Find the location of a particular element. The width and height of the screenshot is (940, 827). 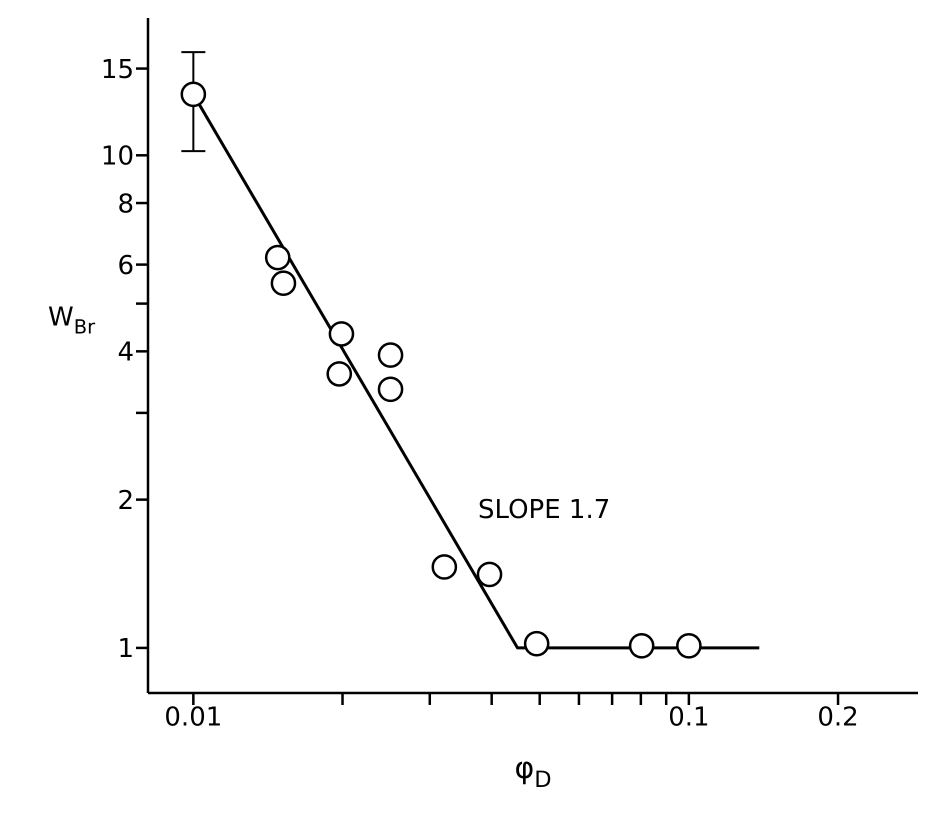

y-tick-label: 10 is located at coordinates (117, 157).